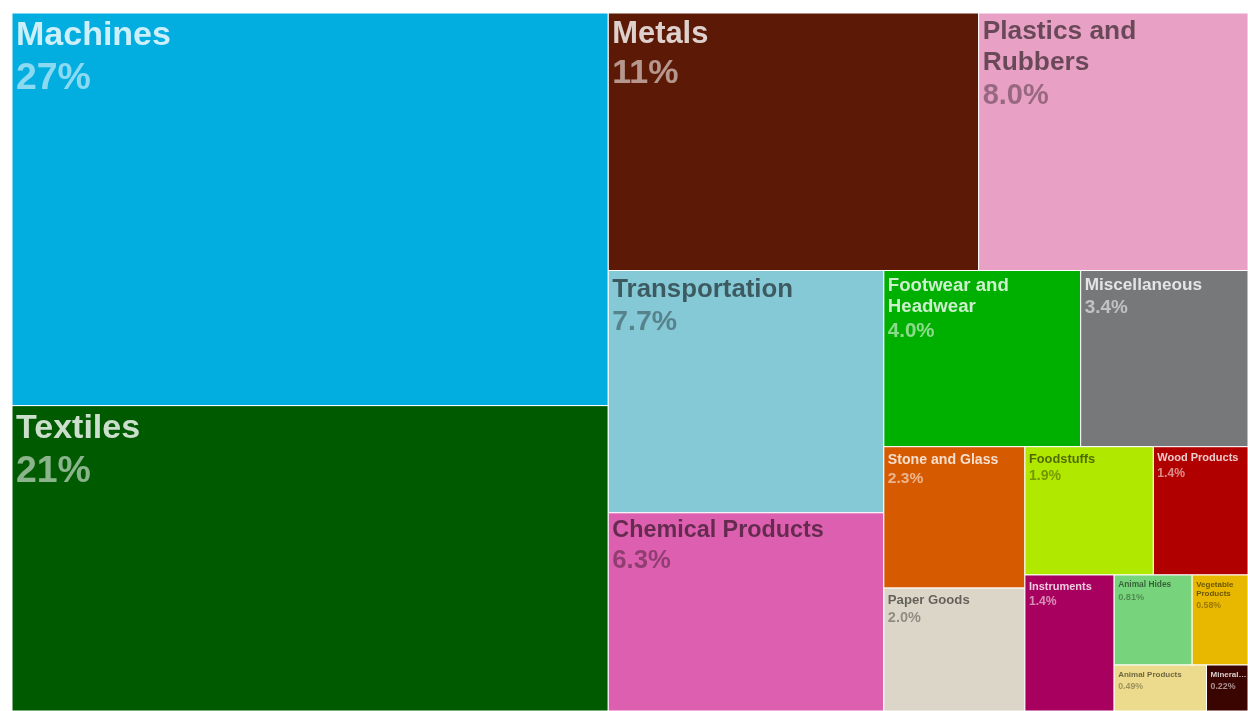 The width and height of the screenshot is (1248, 711). What do you see at coordinates (1060, 585) in the screenshot?
I see `category-label: Instruments` at bounding box center [1060, 585].